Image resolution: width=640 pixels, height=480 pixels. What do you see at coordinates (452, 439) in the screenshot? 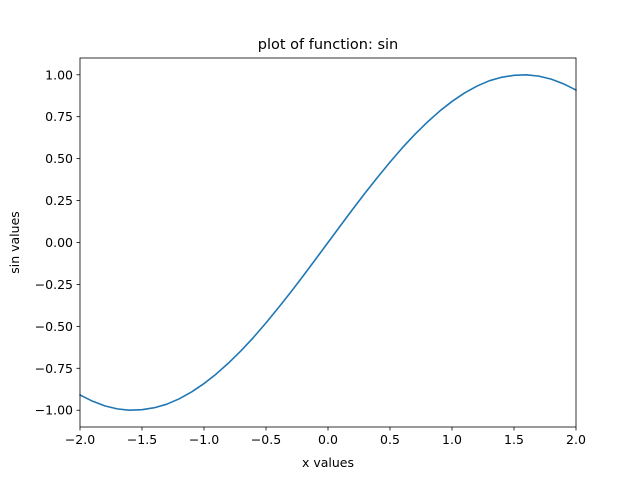
I see `x-tick-label: 1.0` at bounding box center [452, 439].